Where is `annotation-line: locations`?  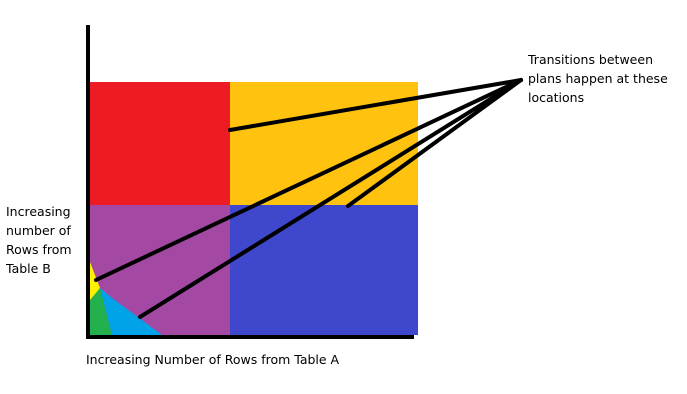
annotation-line: locations is located at coordinates (556, 97).